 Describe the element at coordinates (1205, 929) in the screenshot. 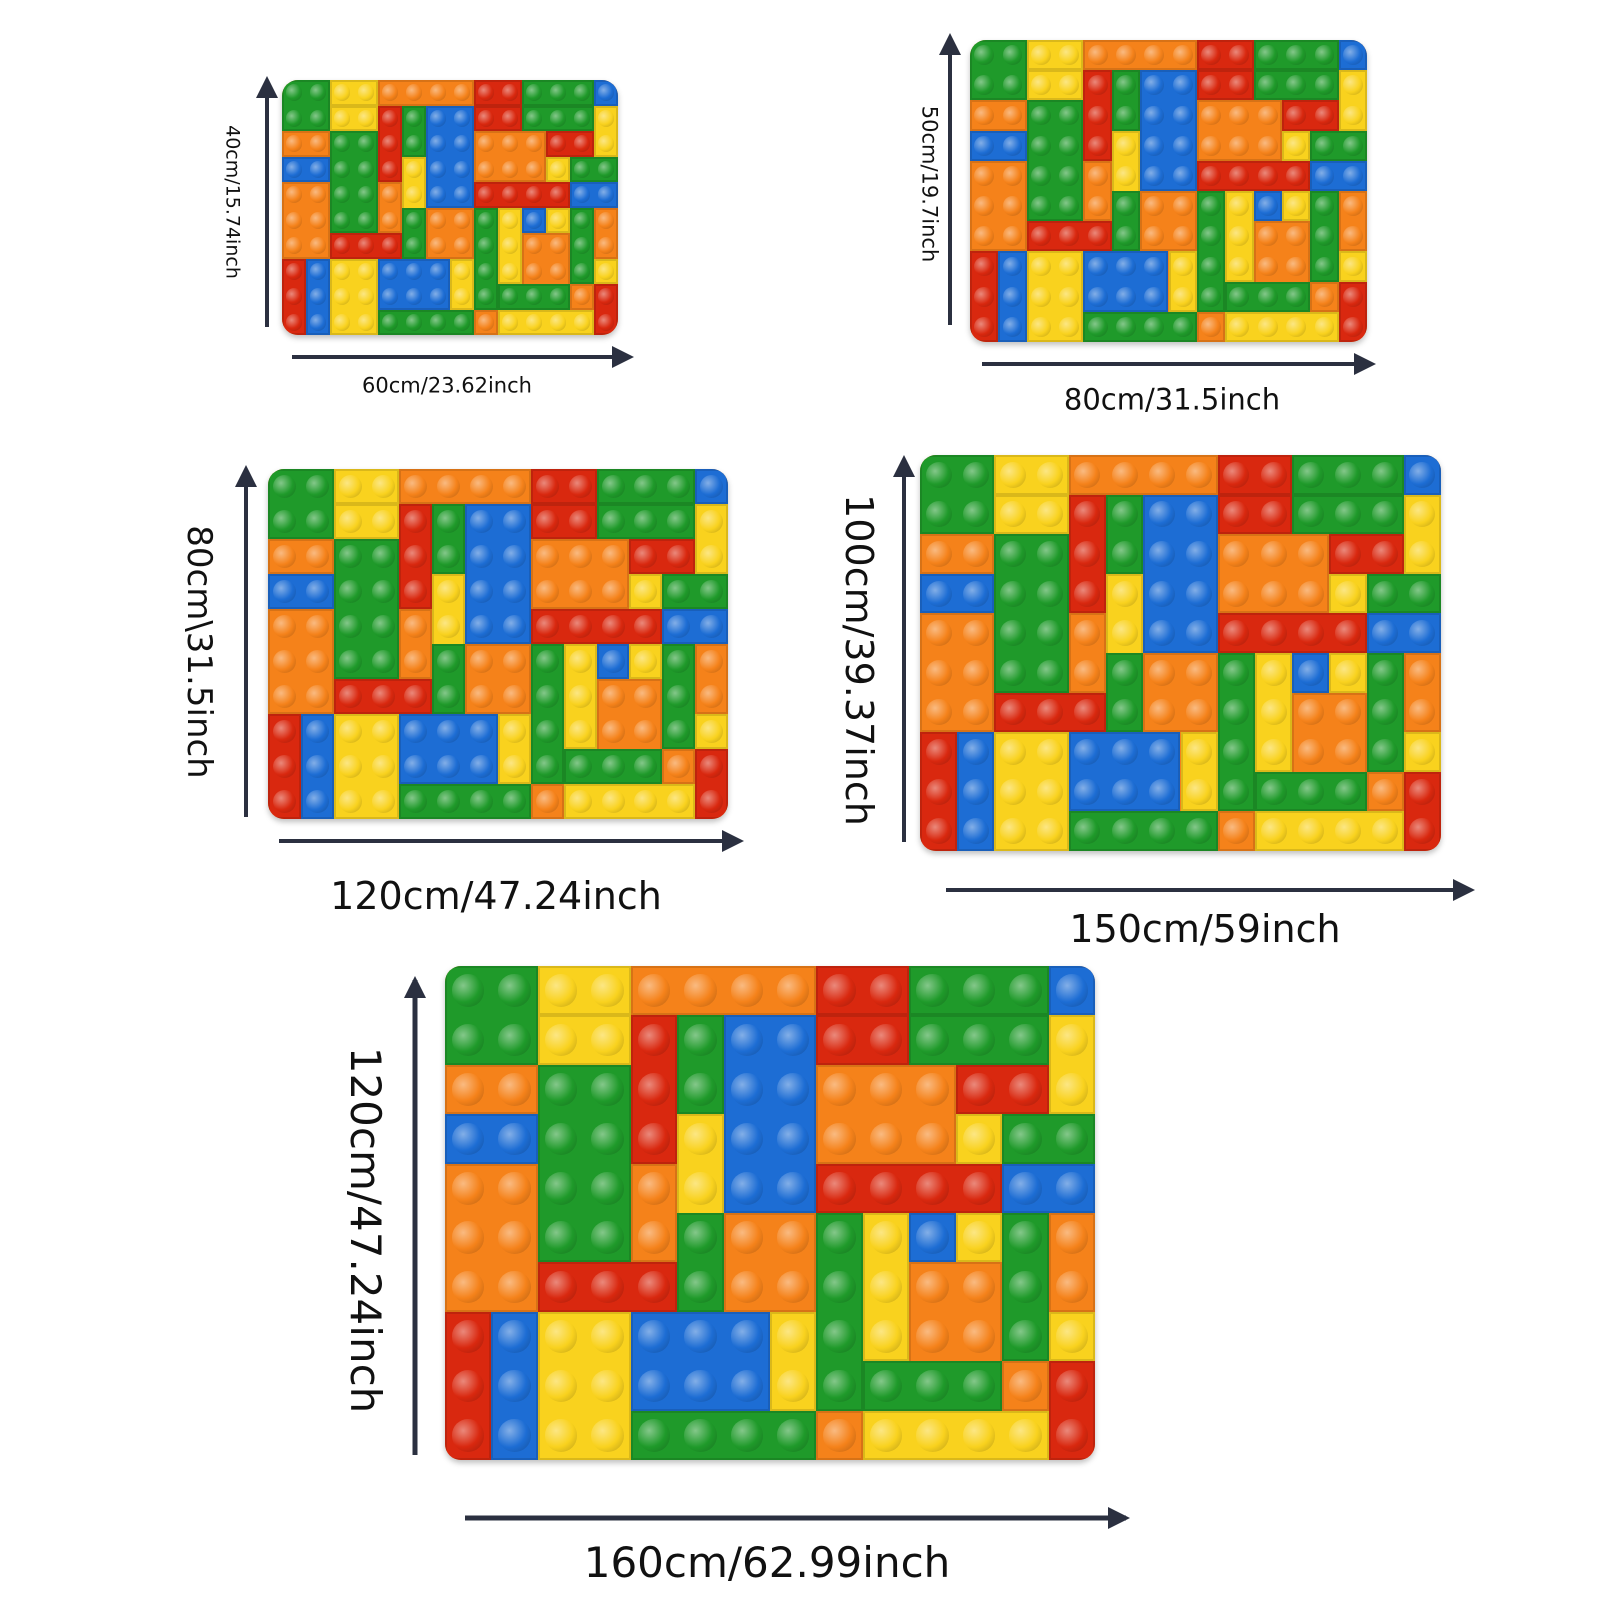

I see `width-label-mat-4: 150cm/59inch` at that location.